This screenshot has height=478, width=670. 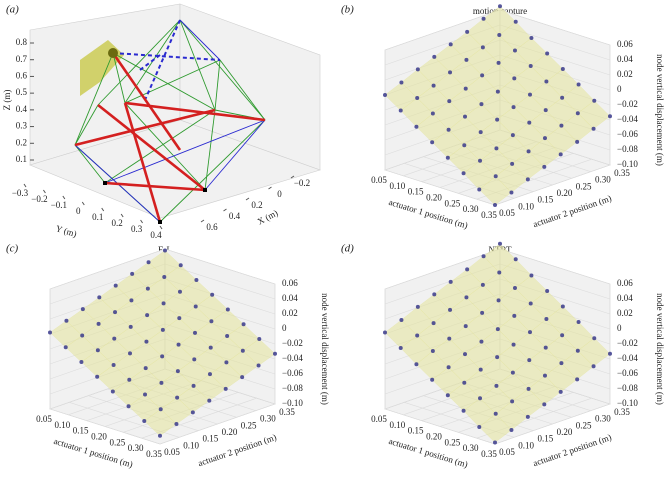 I want to click on z-axis-label: node vertical displacement (m), so click(x=660, y=110).